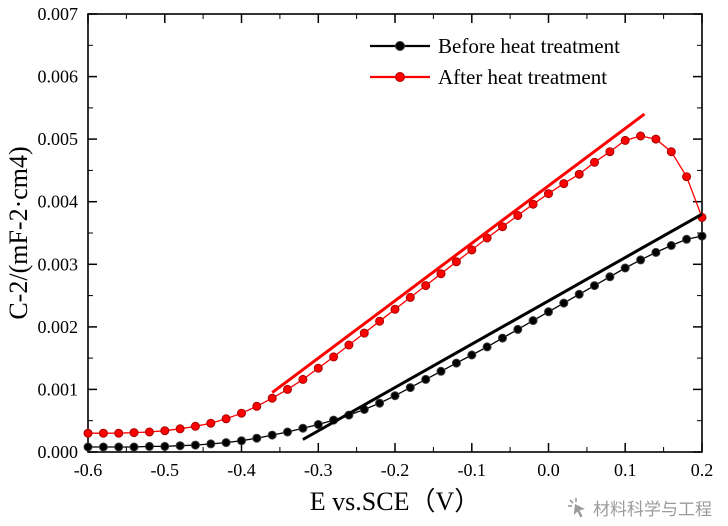 The image size is (728, 526). What do you see at coordinates (318, 470) in the screenshot?
I see `svg-text: -0.3` at bounding box center [318, 470].